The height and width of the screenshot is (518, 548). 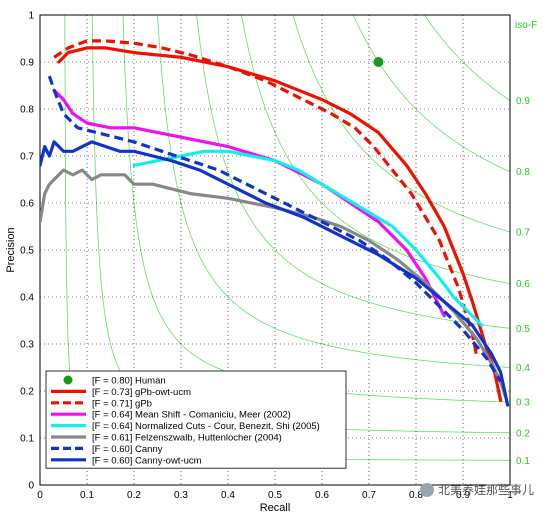 I want to click on human-points, so click(x=378, y=62).